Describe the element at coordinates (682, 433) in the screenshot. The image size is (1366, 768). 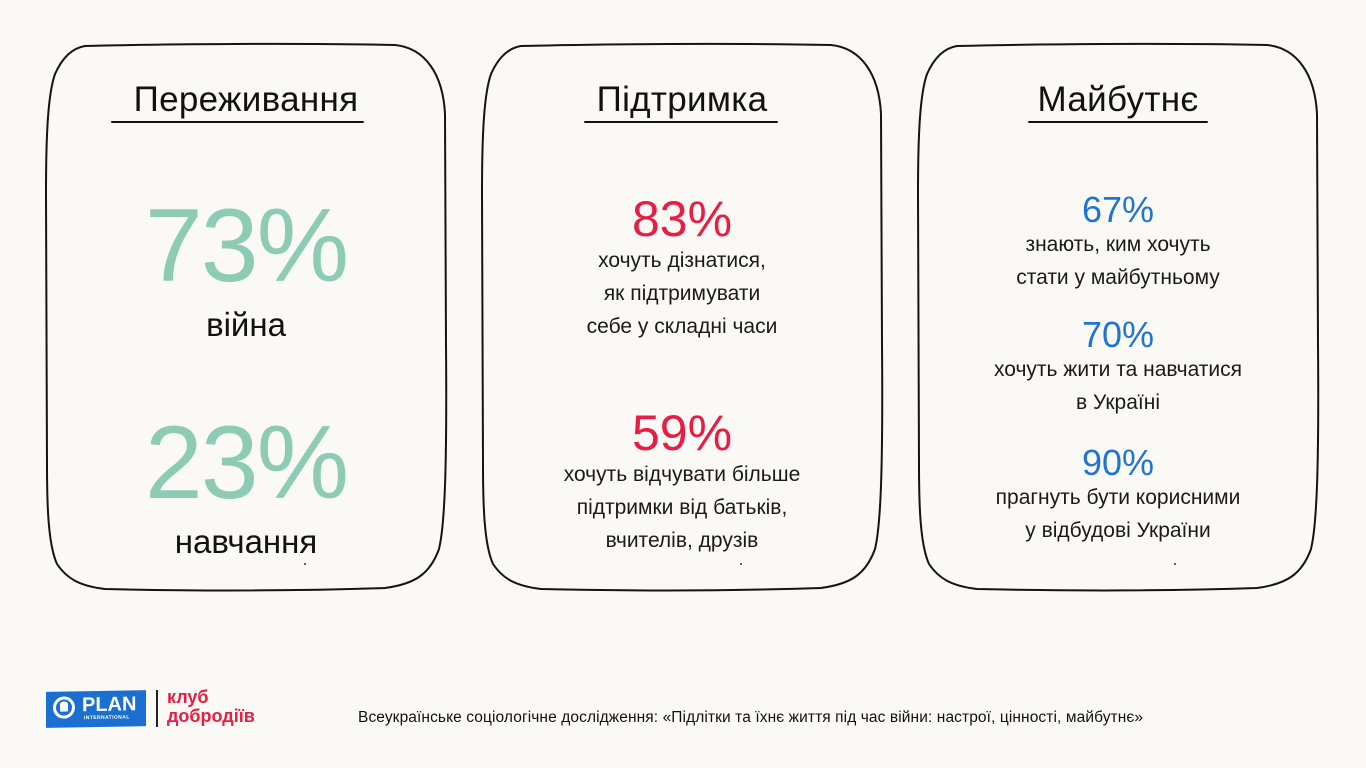
I see `stat-value: 59%` at that location.